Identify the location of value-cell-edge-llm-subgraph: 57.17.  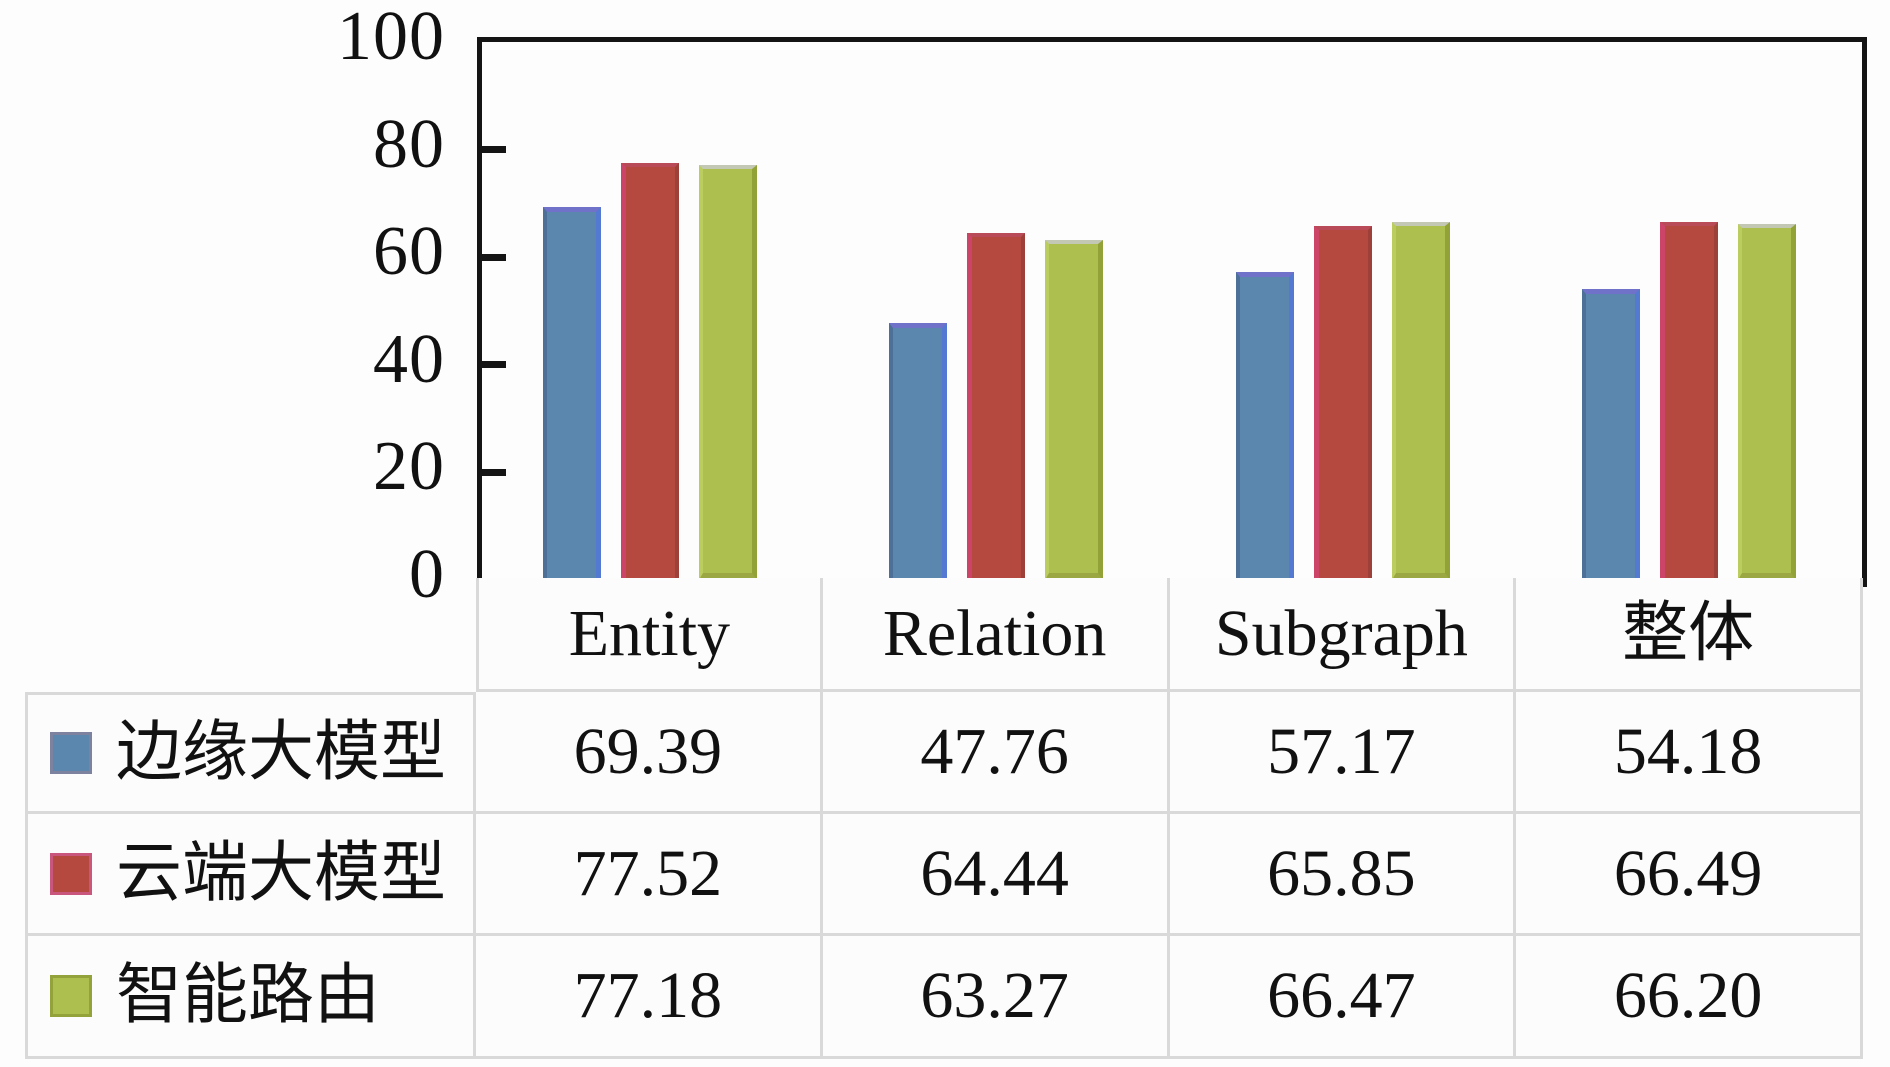
(1343, 753).